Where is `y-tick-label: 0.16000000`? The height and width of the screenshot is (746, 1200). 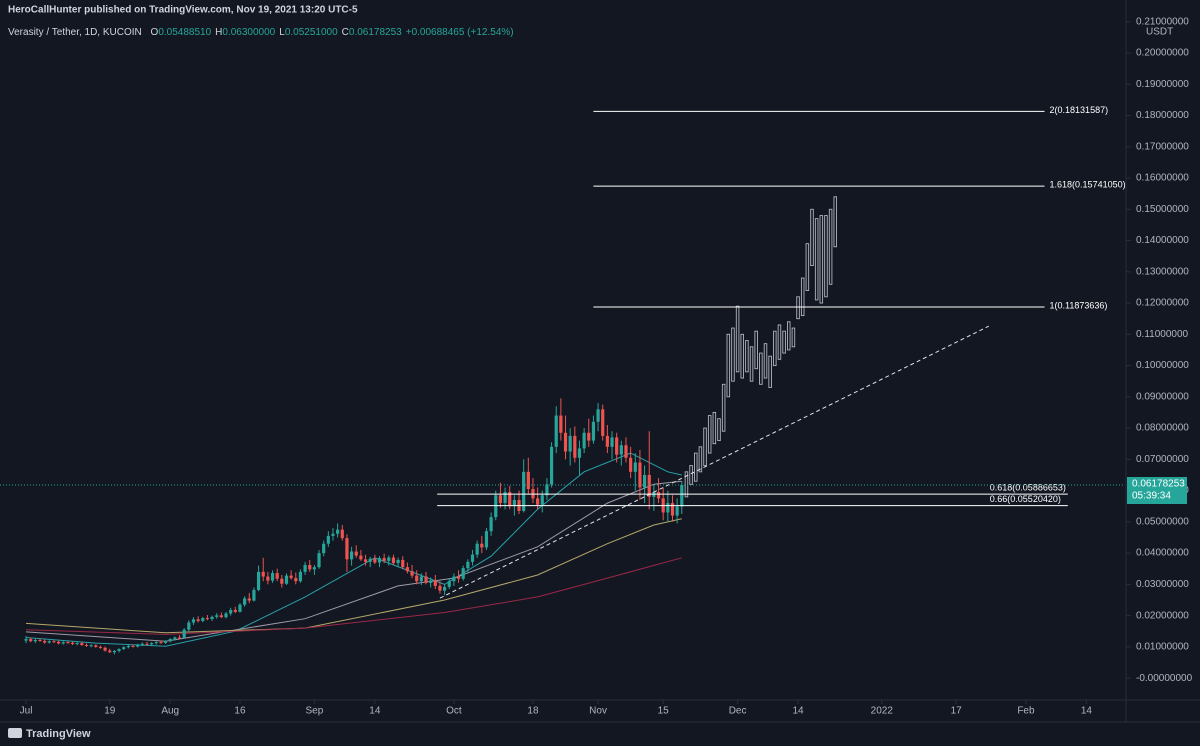
y-tick-label: 0.16000000 is located at coordinates (1162, 178).